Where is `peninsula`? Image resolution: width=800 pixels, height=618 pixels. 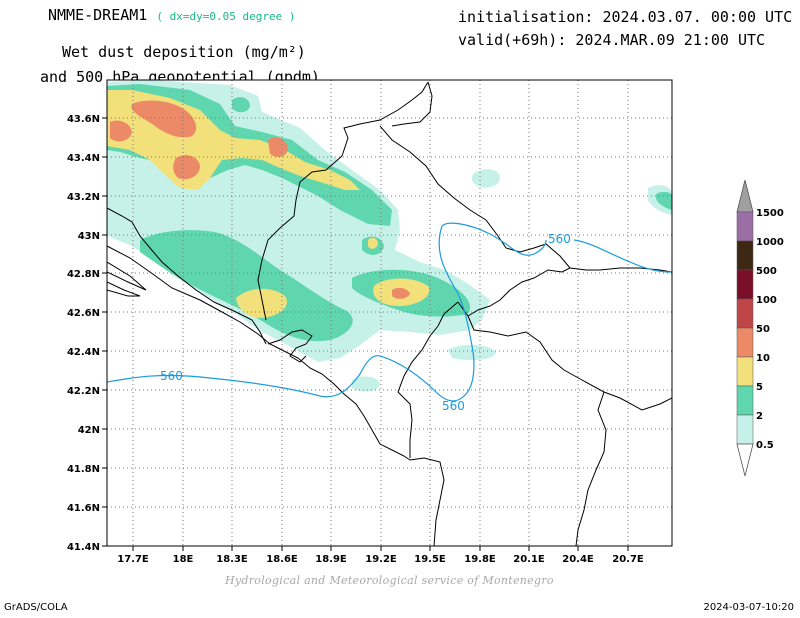
peninsula is located at coordinates (127, 276).